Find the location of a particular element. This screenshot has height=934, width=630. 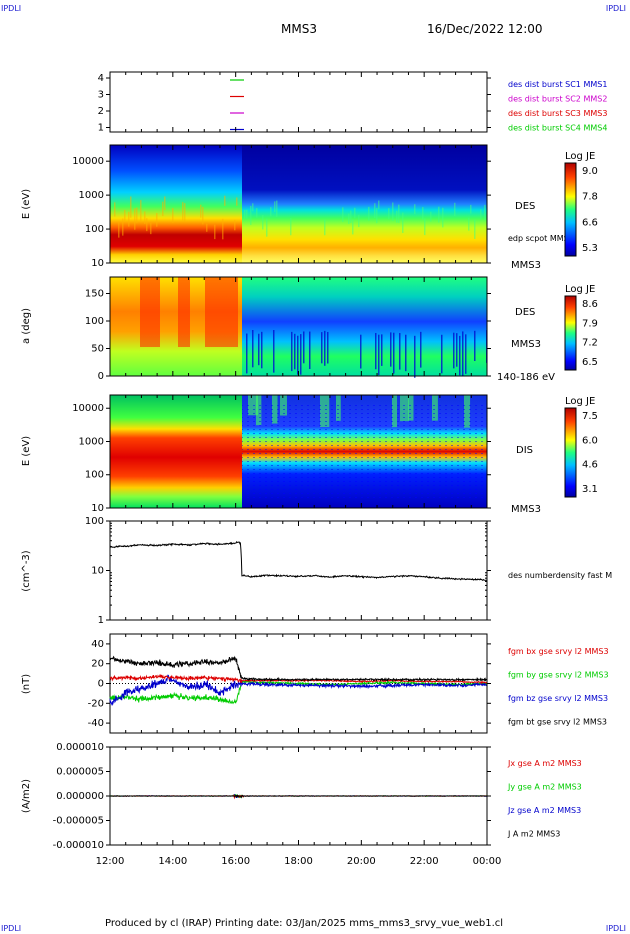

time-tick-label: 00:00 is located at coordinates (487, 861).